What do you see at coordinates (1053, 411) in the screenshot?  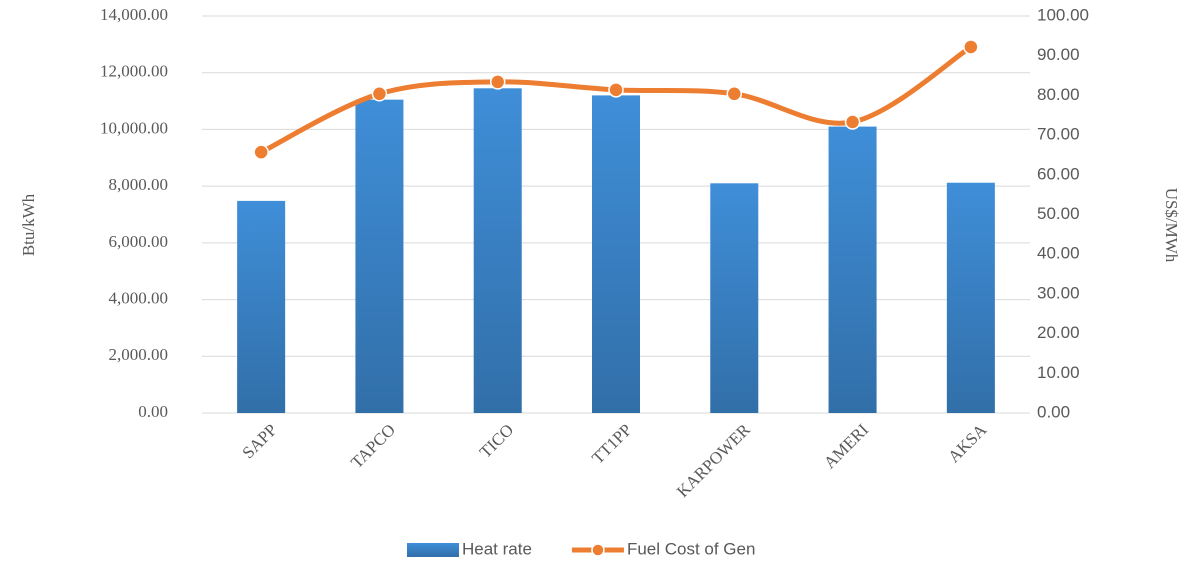 I see `y2-tick-label: 0.00` at bounding box center [1053, 411].